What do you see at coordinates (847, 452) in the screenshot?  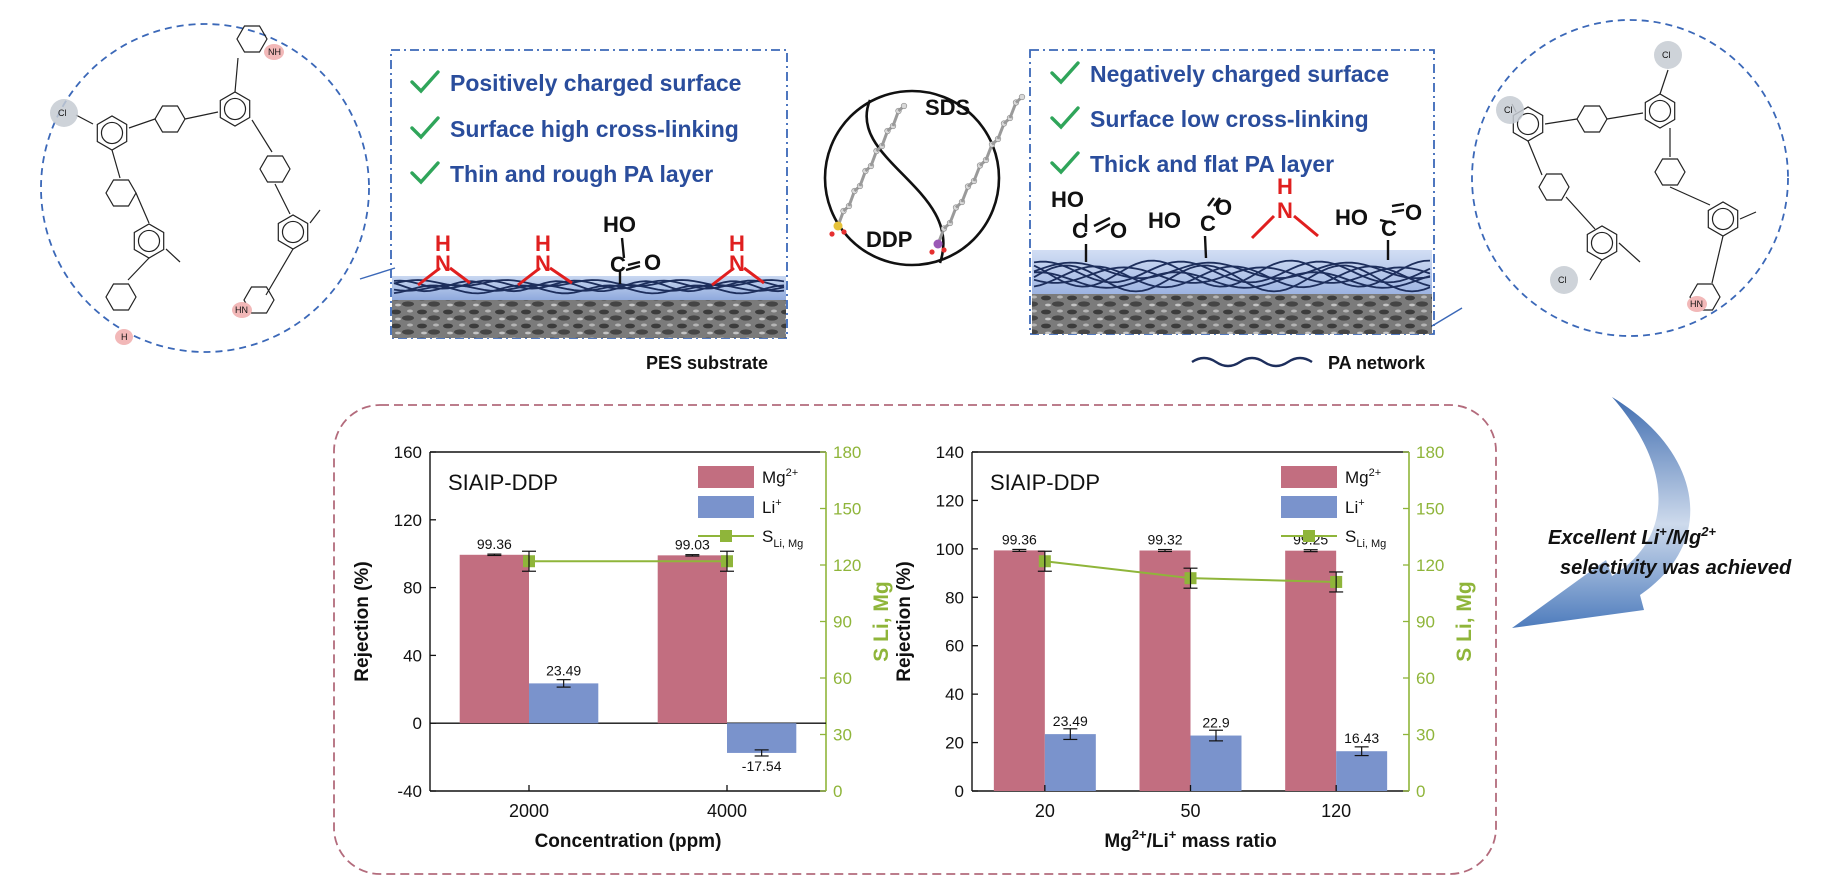 I see `y2-tick-label: 180` at bounding box center [847, 452].